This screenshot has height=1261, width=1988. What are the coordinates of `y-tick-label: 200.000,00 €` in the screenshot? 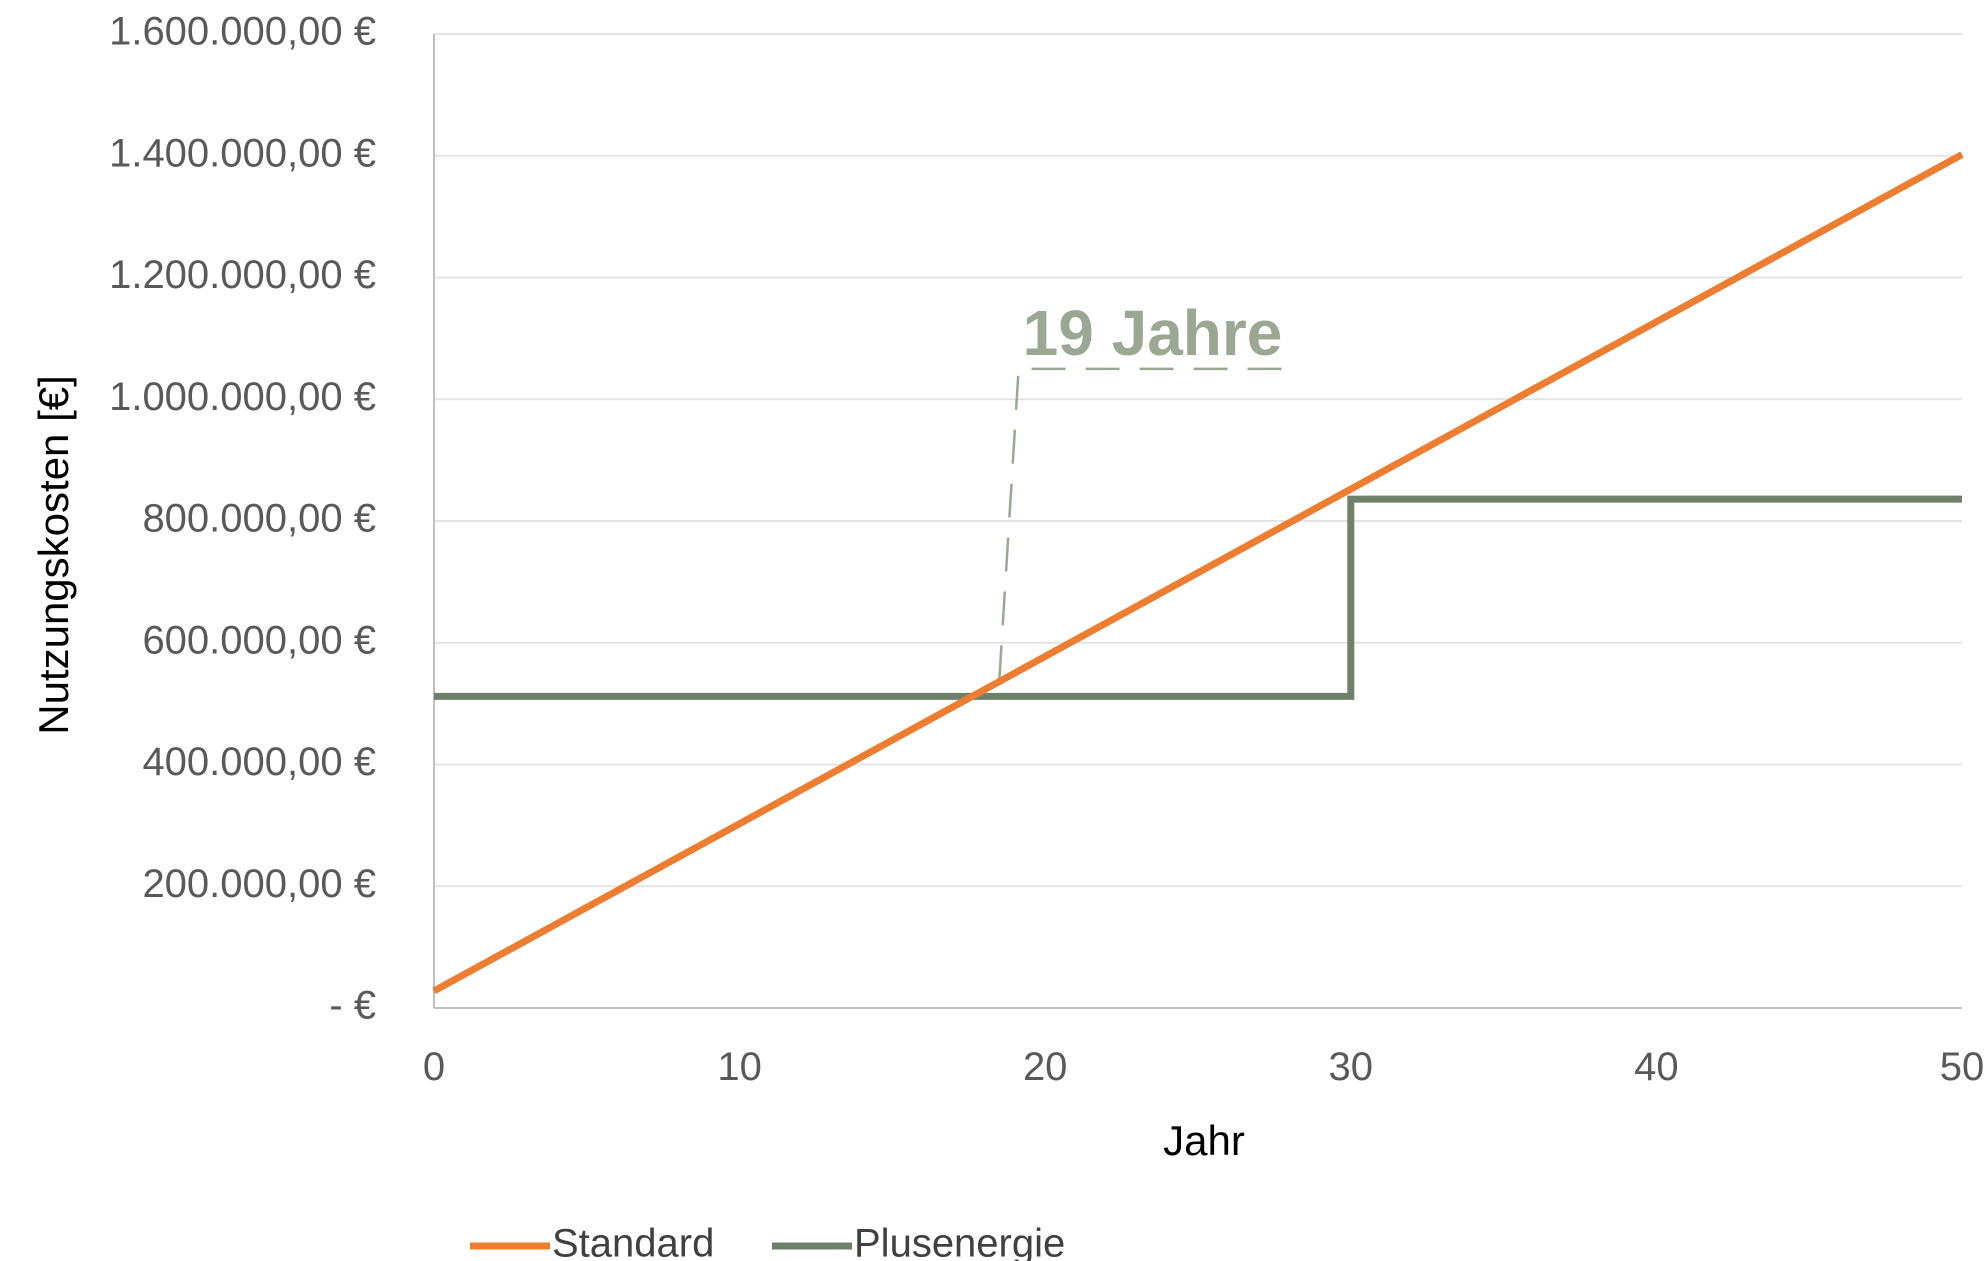 It's located at (259, 884).